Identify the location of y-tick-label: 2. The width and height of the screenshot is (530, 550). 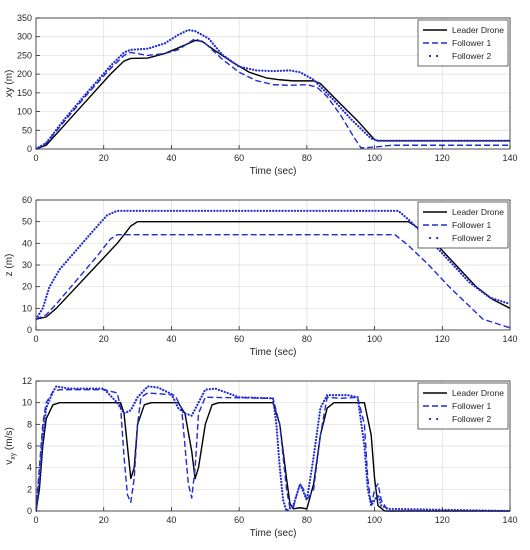
(29, 489).